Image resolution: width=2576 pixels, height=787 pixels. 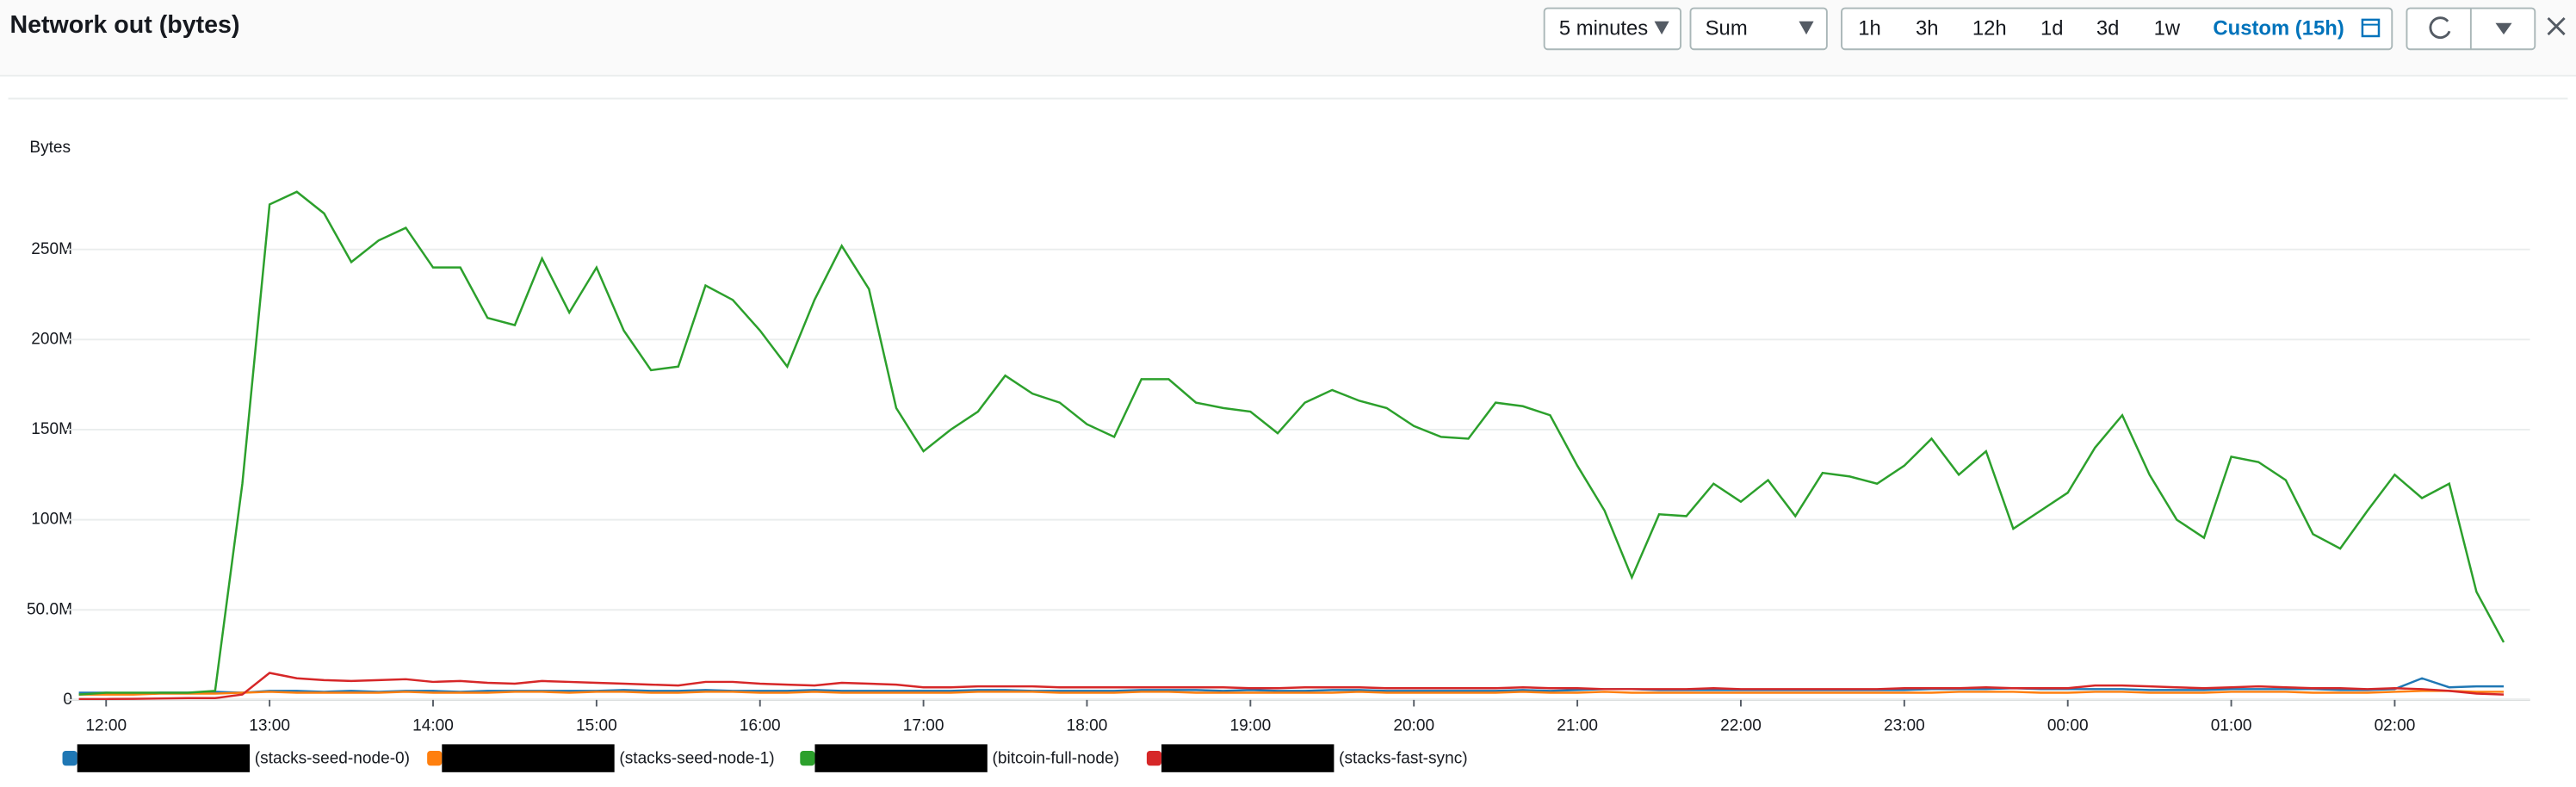 I want to click on y-axis-label: Bytes, so click(x=50, y=148).